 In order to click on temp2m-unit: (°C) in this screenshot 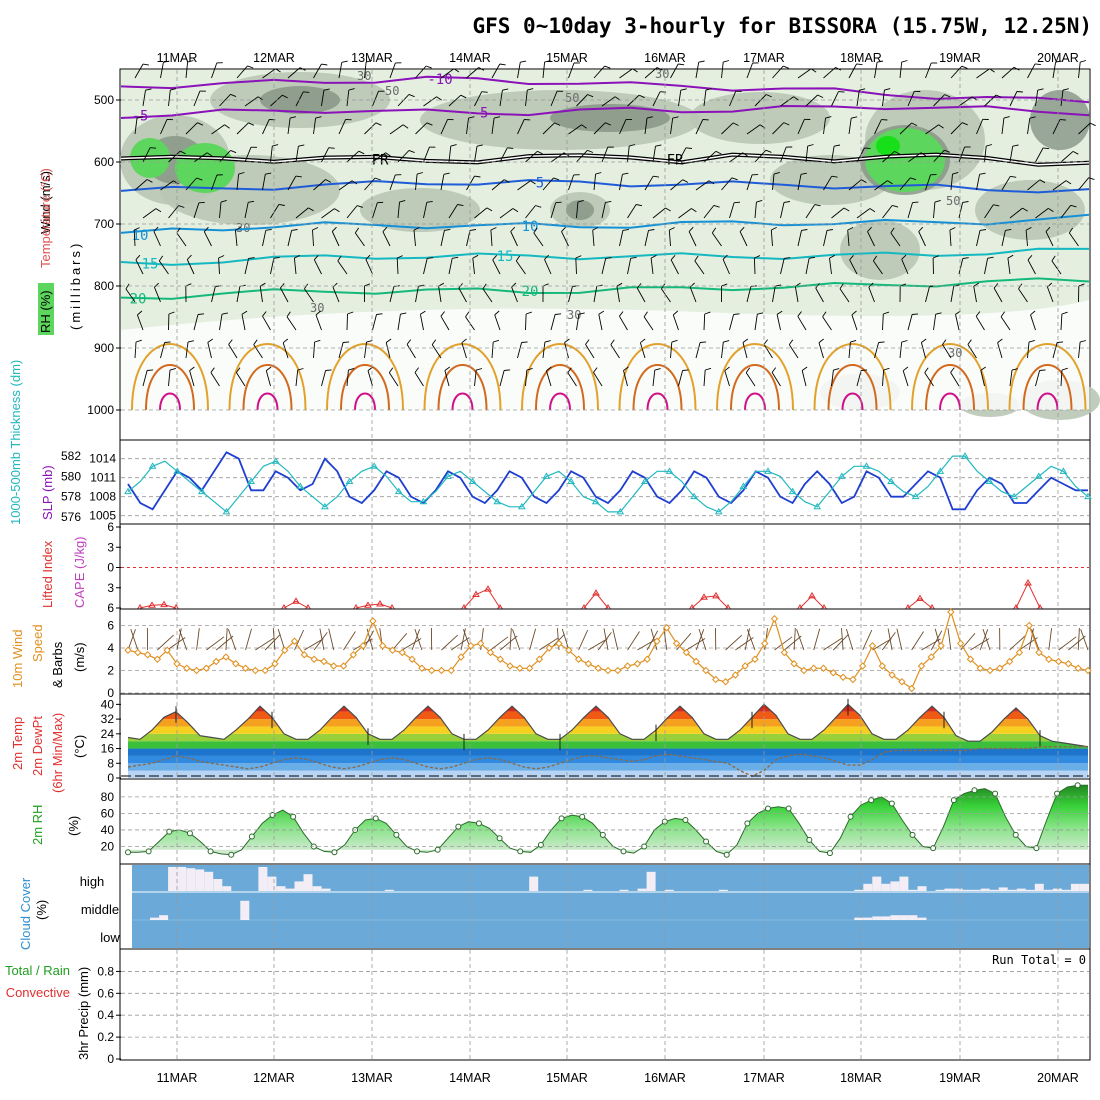, I will do `click(79, 746)`.